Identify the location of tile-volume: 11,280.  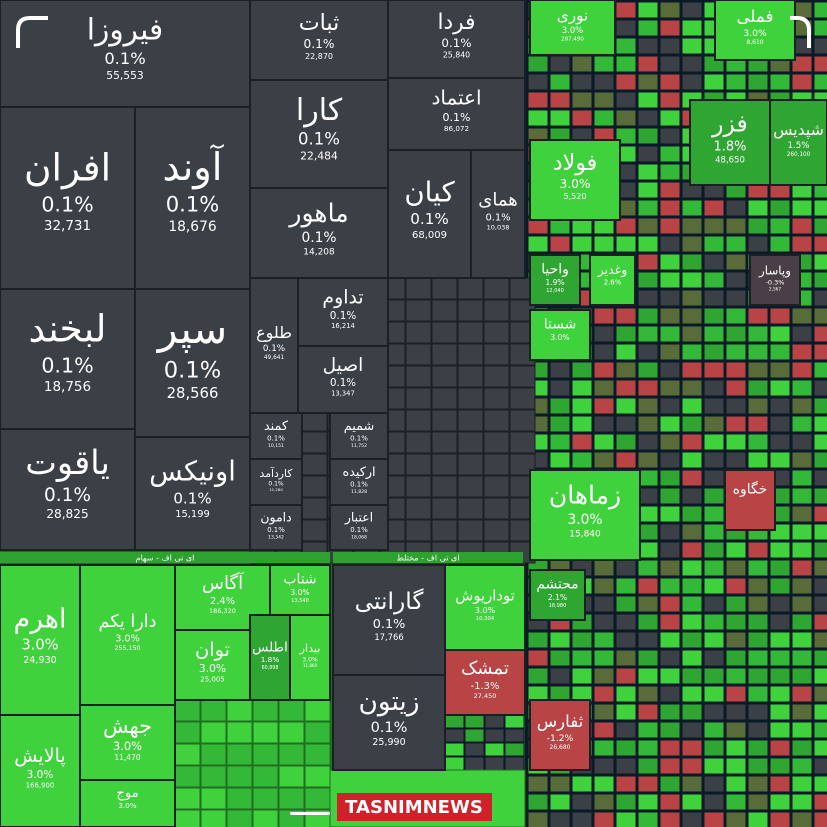
(276, 489).